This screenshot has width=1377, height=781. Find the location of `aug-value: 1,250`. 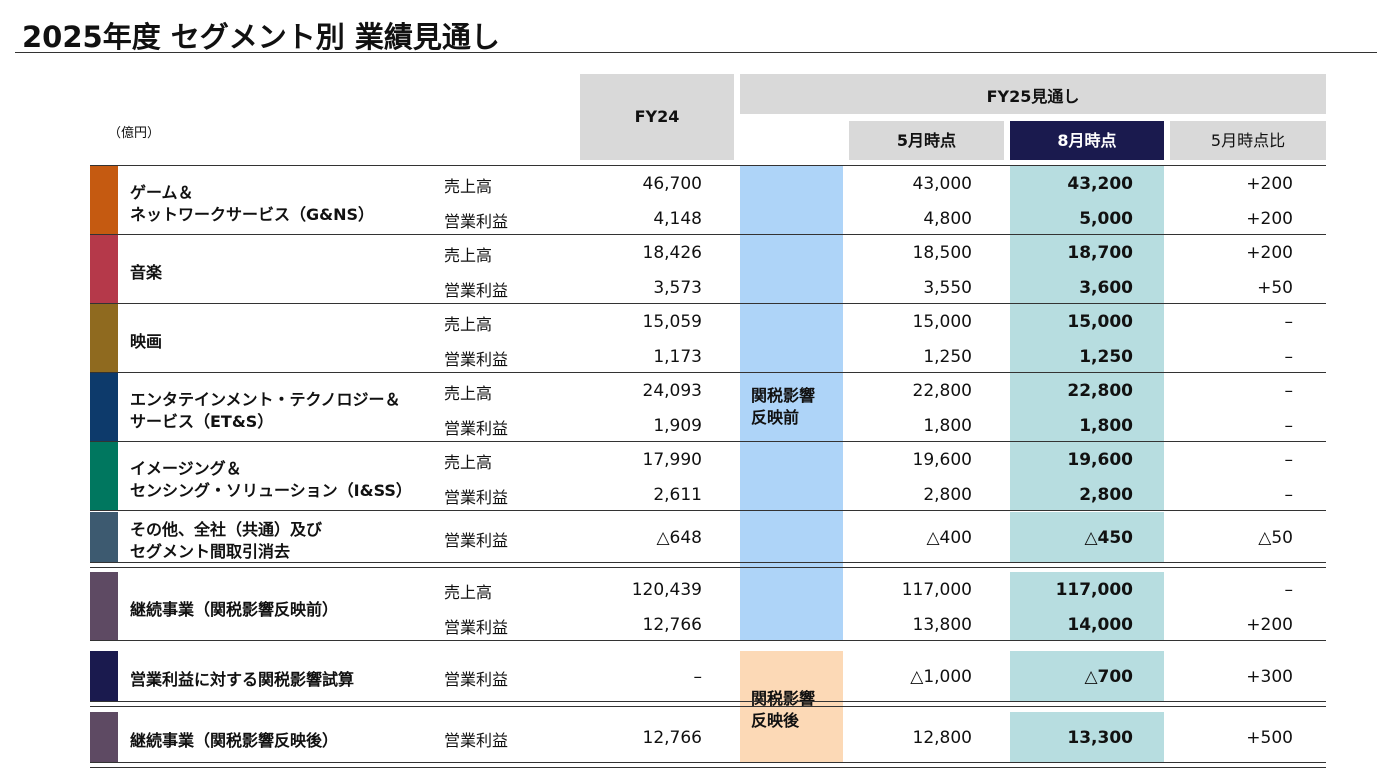

aug-value: 1,250 is located at coordinates (1106, 356).